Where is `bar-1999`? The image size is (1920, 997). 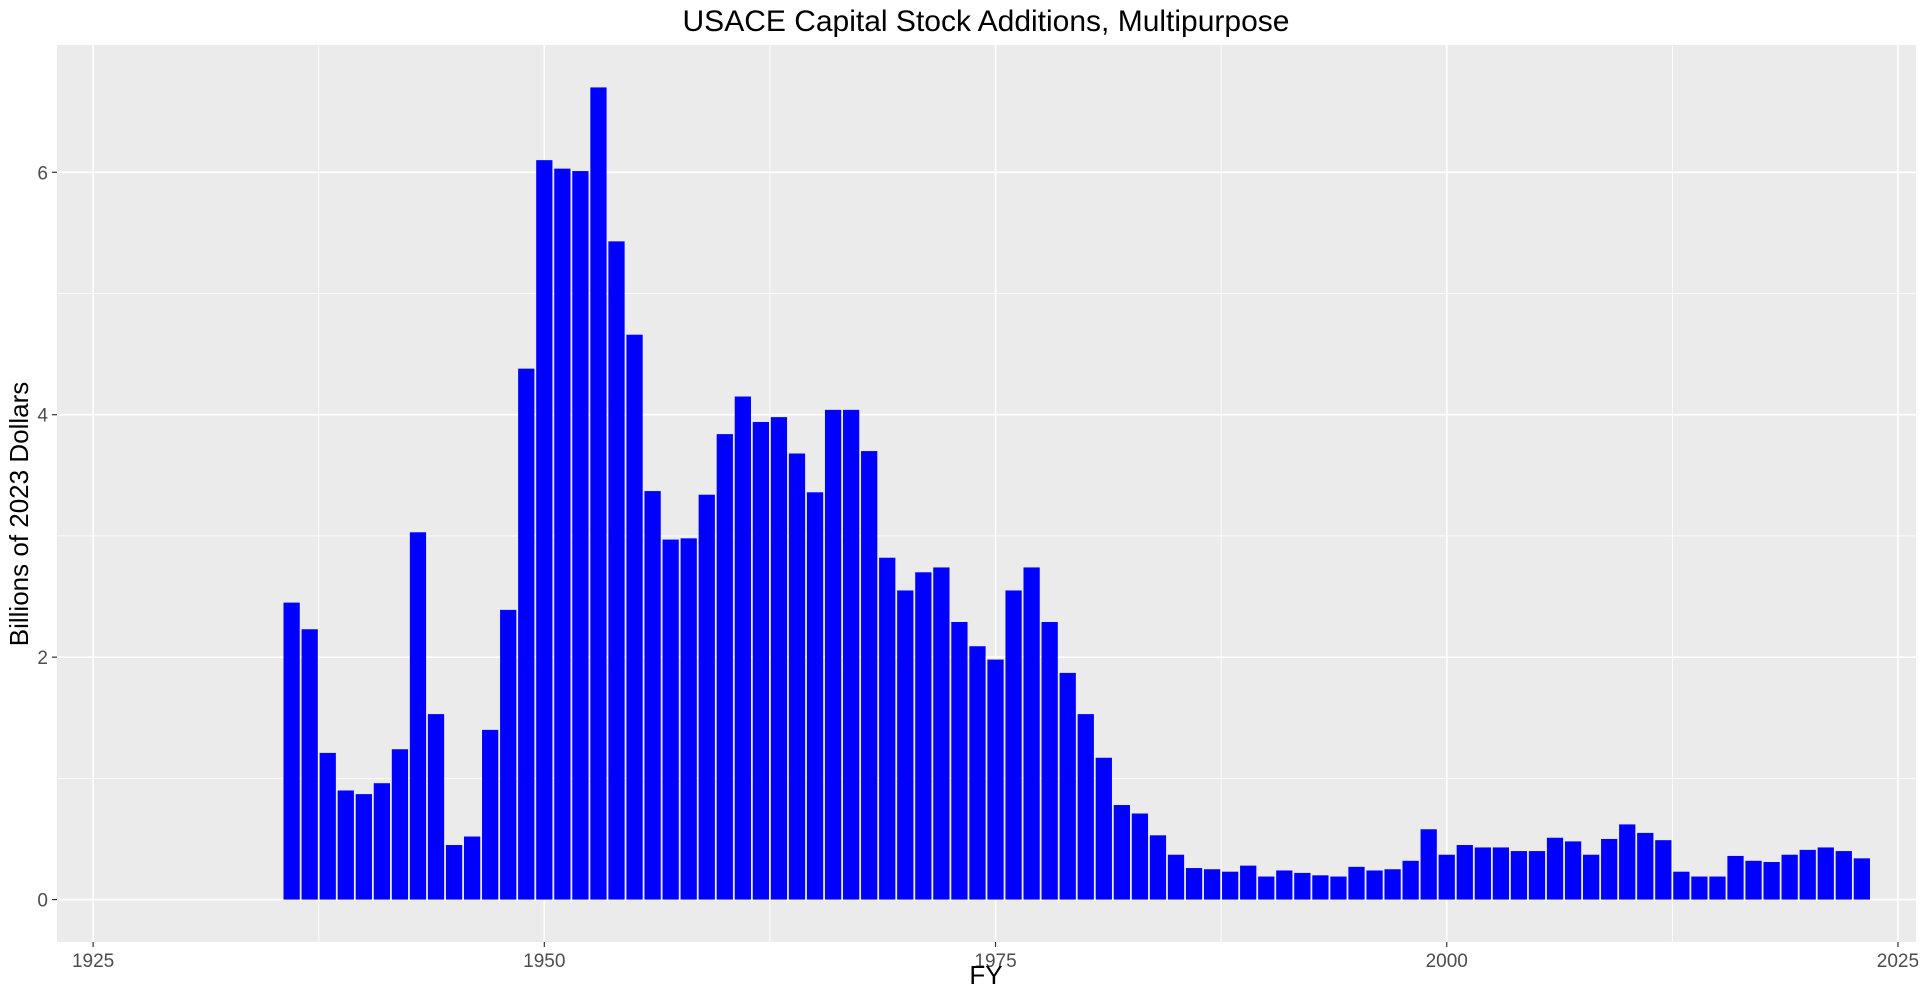 bar-1999 is located at coordinates (1428, 864).